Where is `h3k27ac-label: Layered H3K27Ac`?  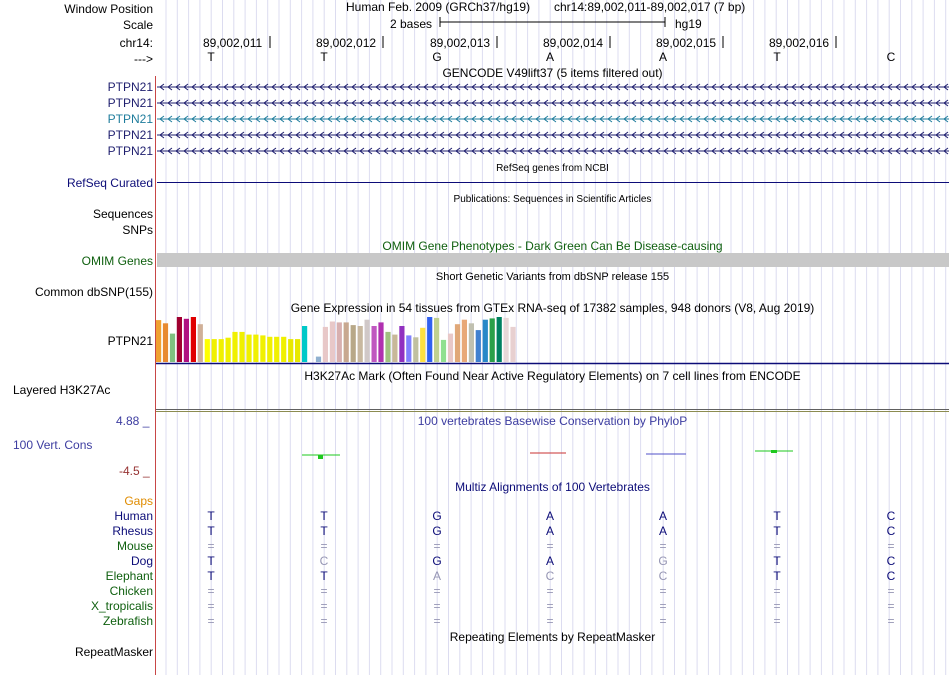 h3k27ac-label: Layered H3K27Ac is located at coordinates (62, 390).